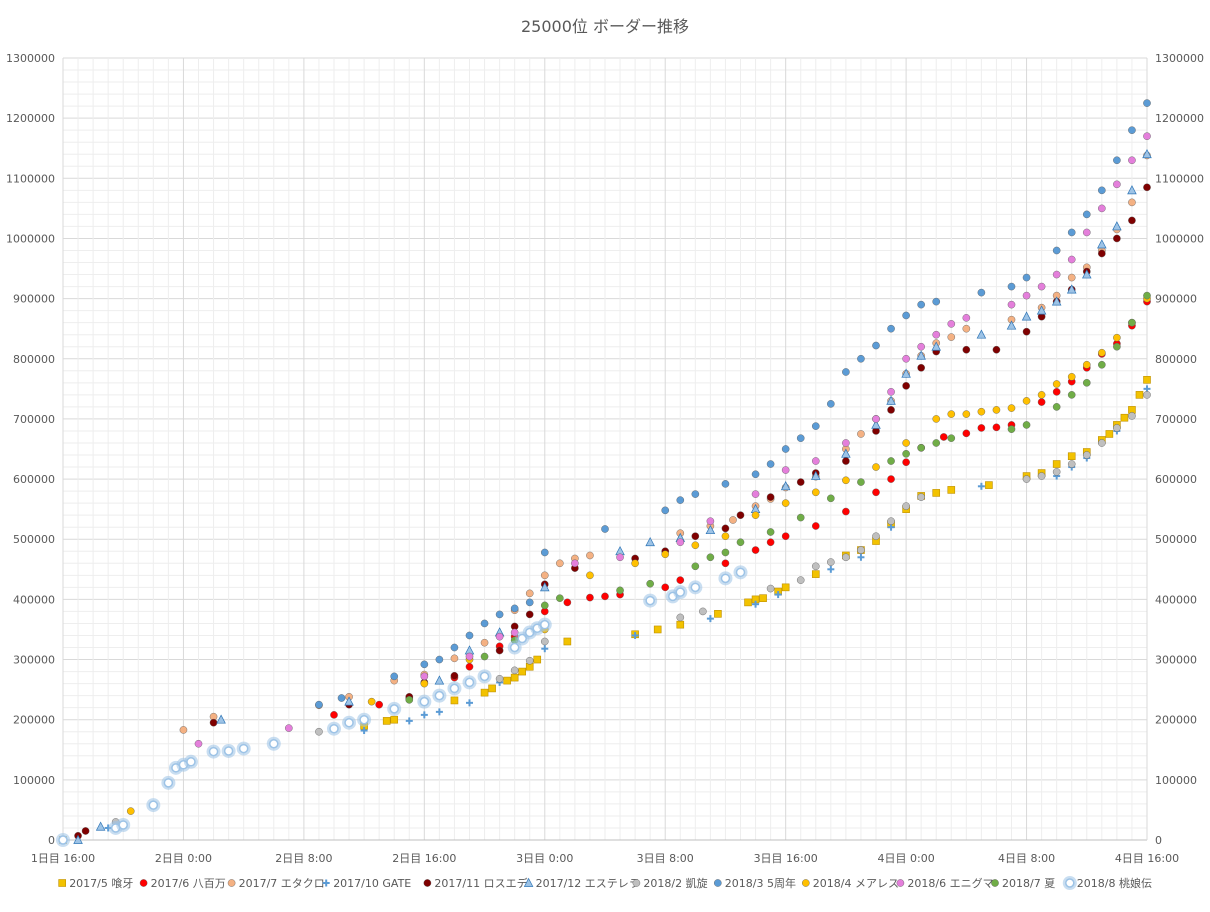 The width and height of the screenshot is (1210, 912). What do you see at coordinates (1176, 720) in the screenshot?
I see `y-tick-label-right: 200000` at bounding box center [1176, 720].